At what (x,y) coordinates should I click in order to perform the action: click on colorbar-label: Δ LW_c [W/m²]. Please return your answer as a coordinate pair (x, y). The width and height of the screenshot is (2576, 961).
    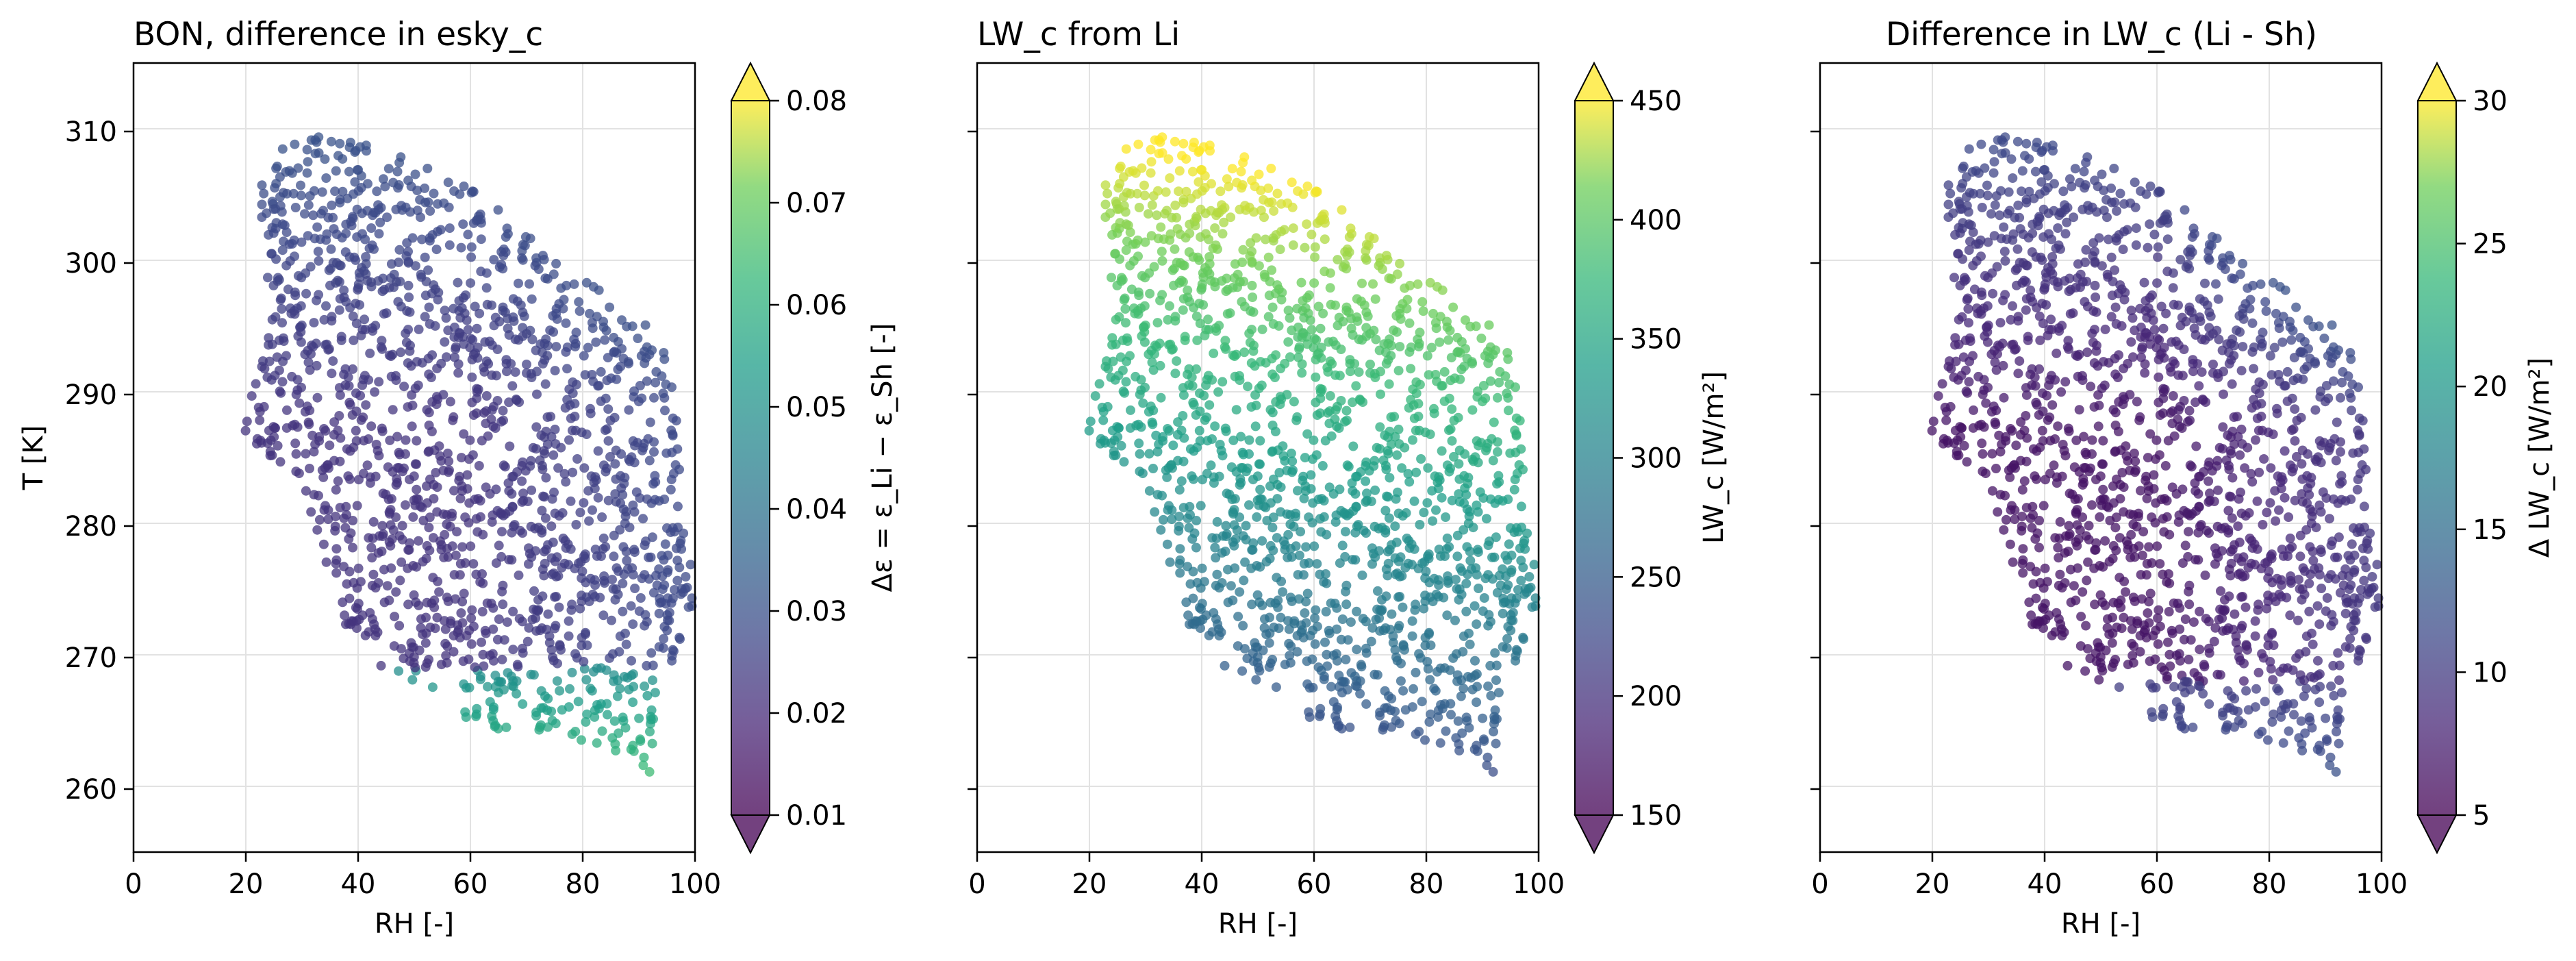
    Looking at the image, I should click on (2539, 458).